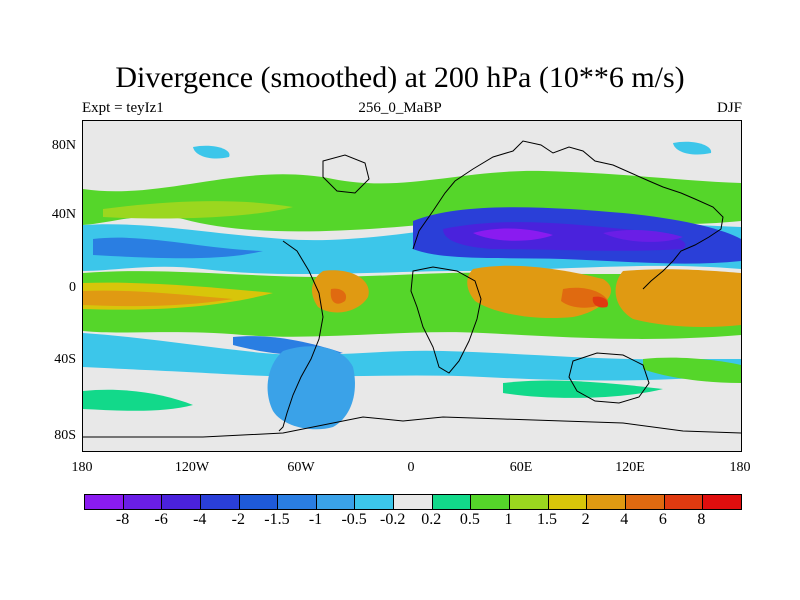 The image size is (800, 600). I want to click on colorbar-label: -4, so click(200, 519).